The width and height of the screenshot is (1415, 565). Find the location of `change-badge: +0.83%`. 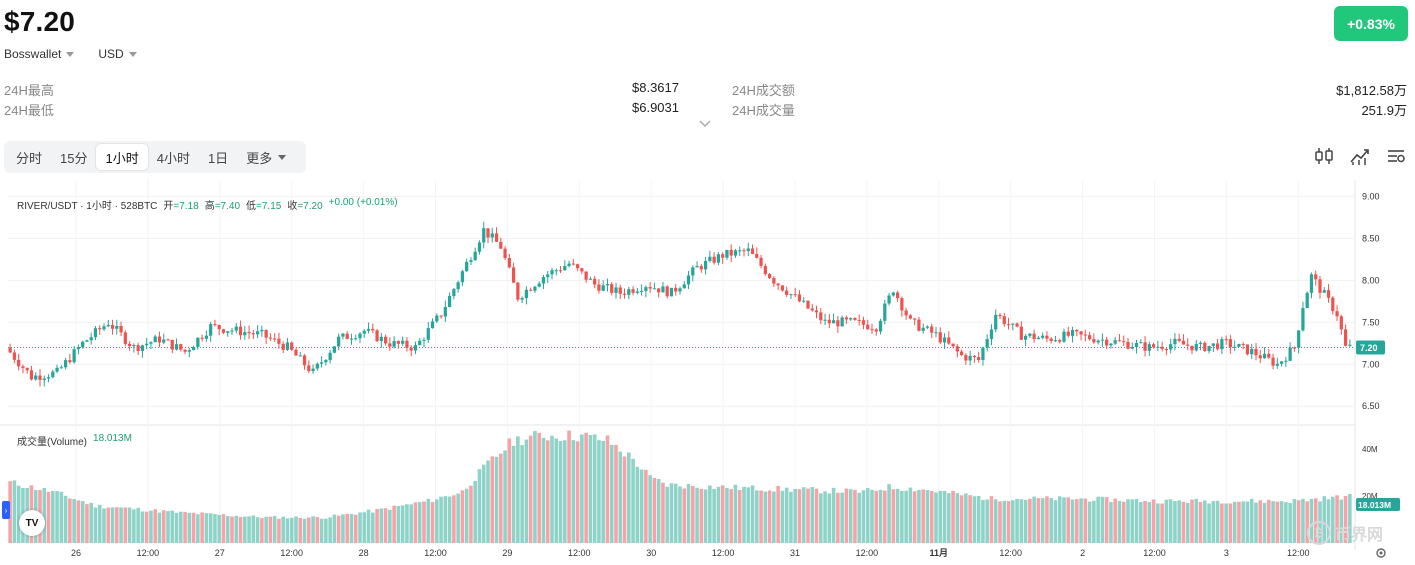

change-badge: +0.83% is located at coordinates (1371, 23).